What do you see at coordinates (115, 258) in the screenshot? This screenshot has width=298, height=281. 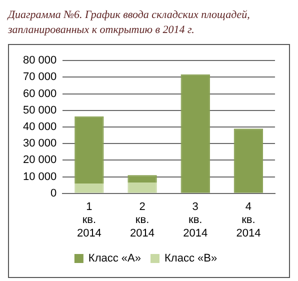 I see `legend-label: Класс «А»` at bounding box center [115, 258].